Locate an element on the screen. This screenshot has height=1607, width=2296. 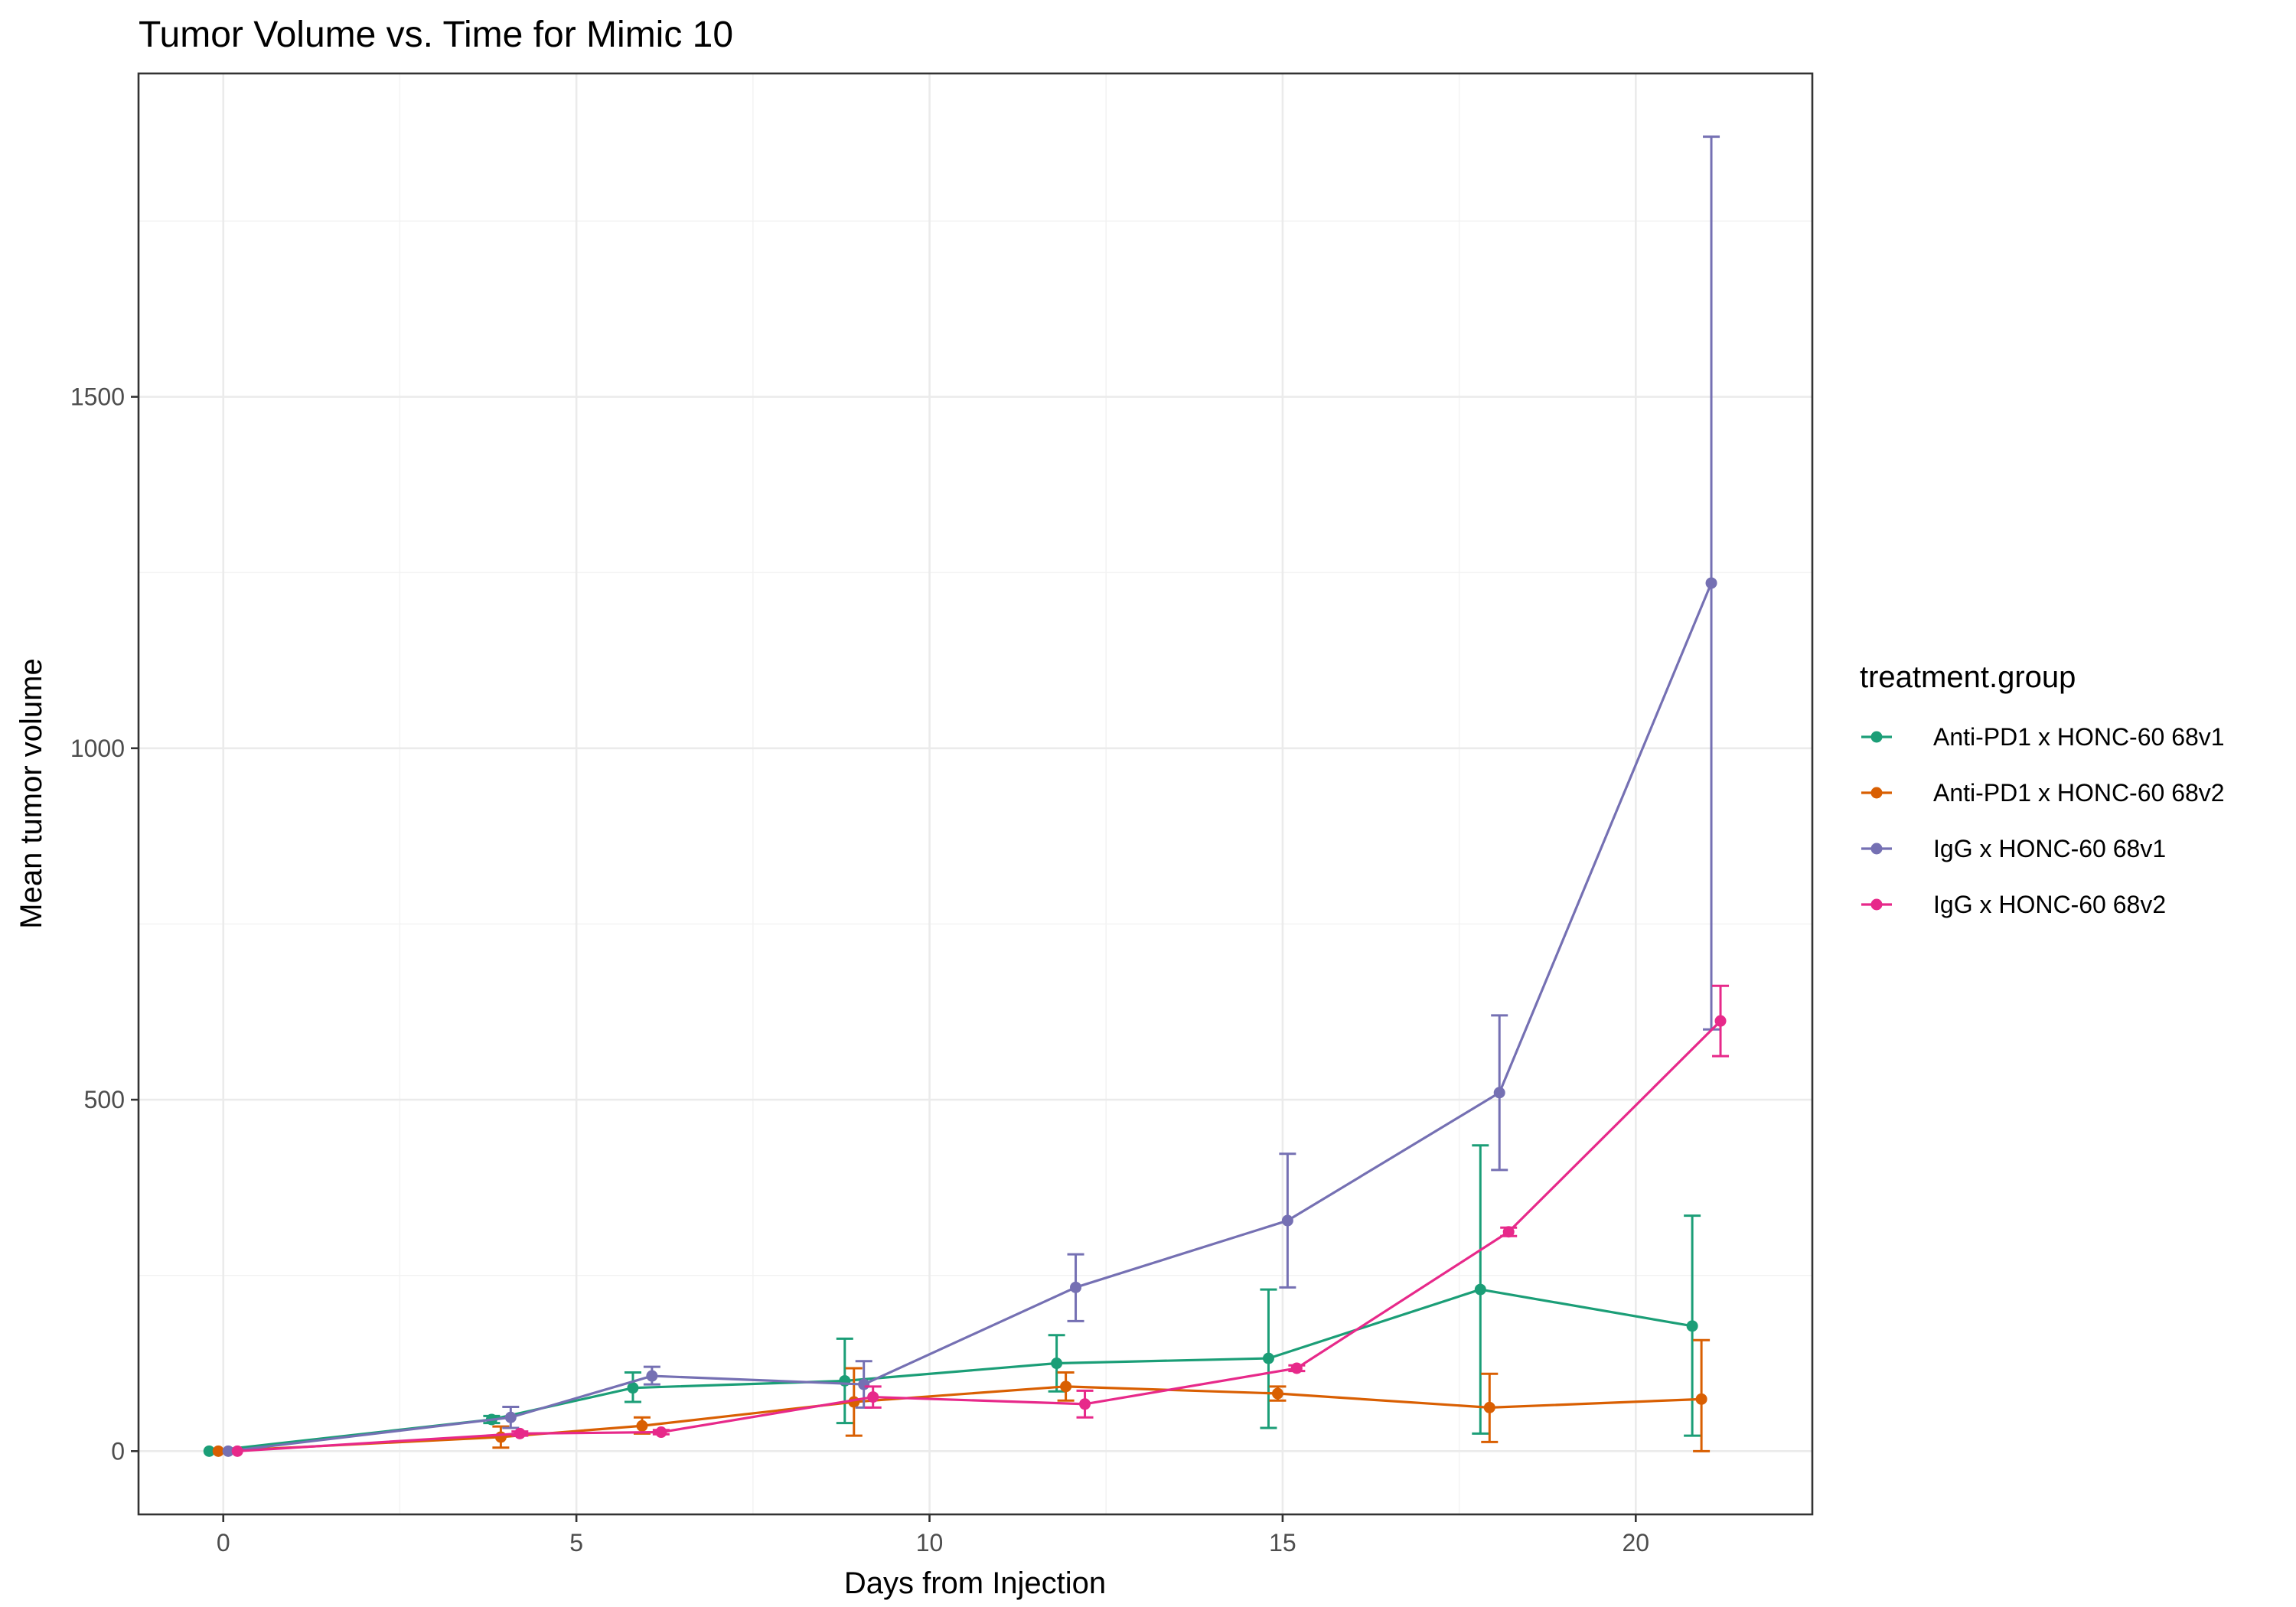
y-axis-title: Mean tumor volume is located at coordinates (31, 793).